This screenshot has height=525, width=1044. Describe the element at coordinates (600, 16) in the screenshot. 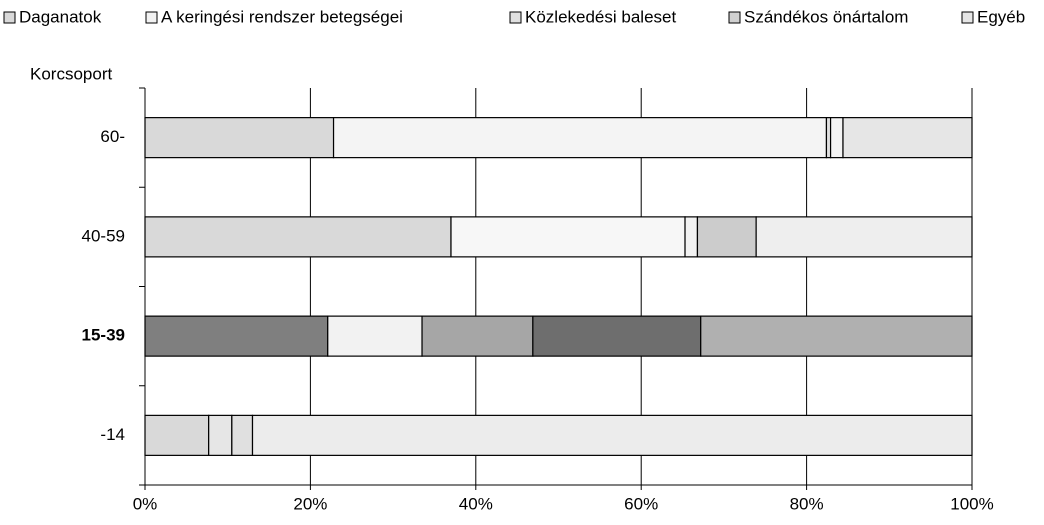

I see `legend-label: Közlekedési baleset` at that location.